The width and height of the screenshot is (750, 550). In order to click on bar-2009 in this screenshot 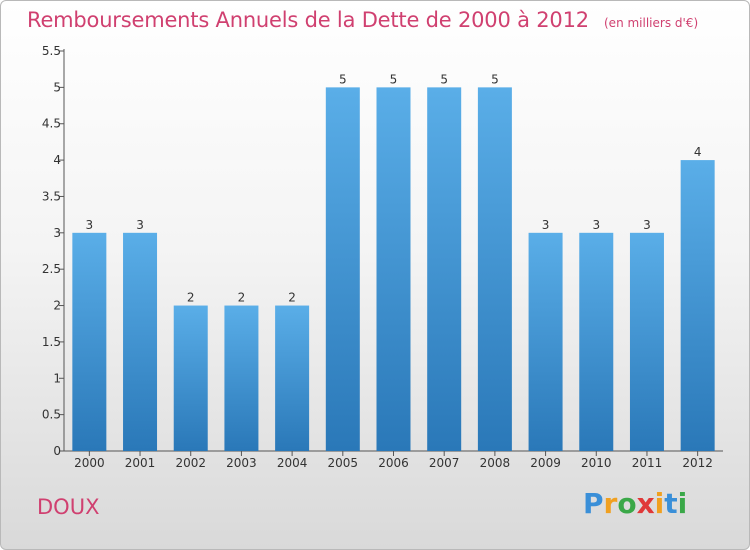, I will do `click(545, 341)`.